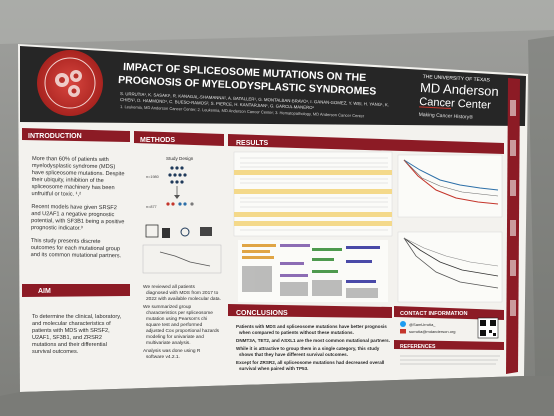 The height and width of the screenshot is (416, 554). I want to click on methods-bullet-line: software v4.2.1., so click(163, 357).